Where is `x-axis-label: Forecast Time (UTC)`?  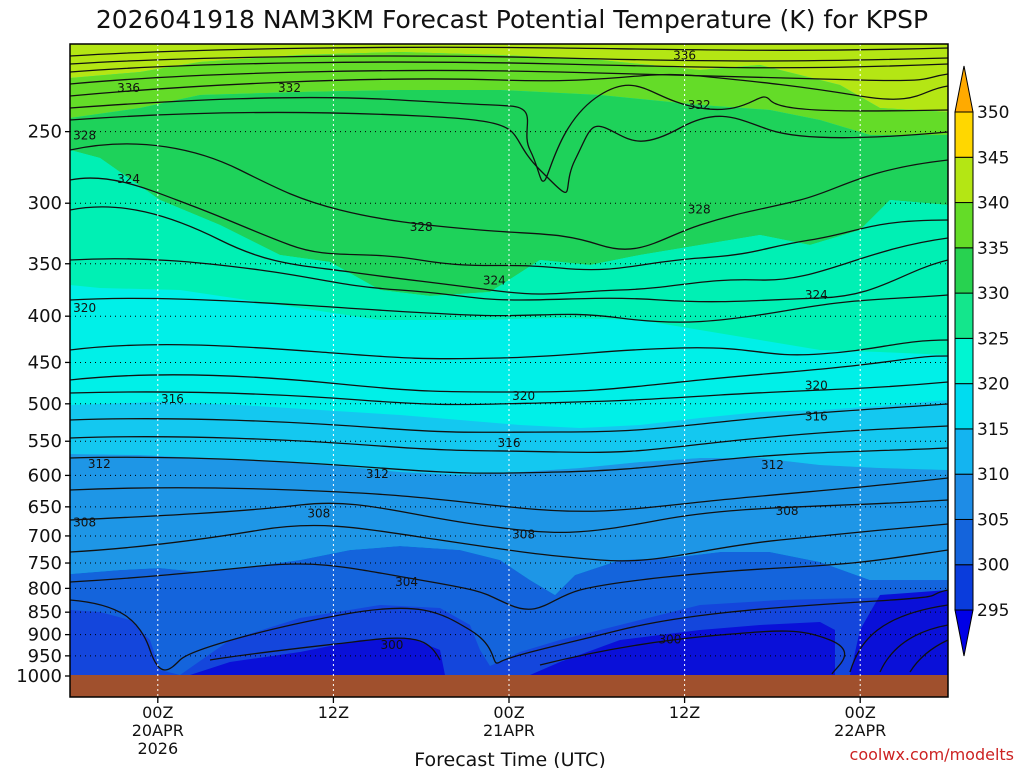
x-axis-label: Forecast Time (UTC) is located at coordinates (509, 758).